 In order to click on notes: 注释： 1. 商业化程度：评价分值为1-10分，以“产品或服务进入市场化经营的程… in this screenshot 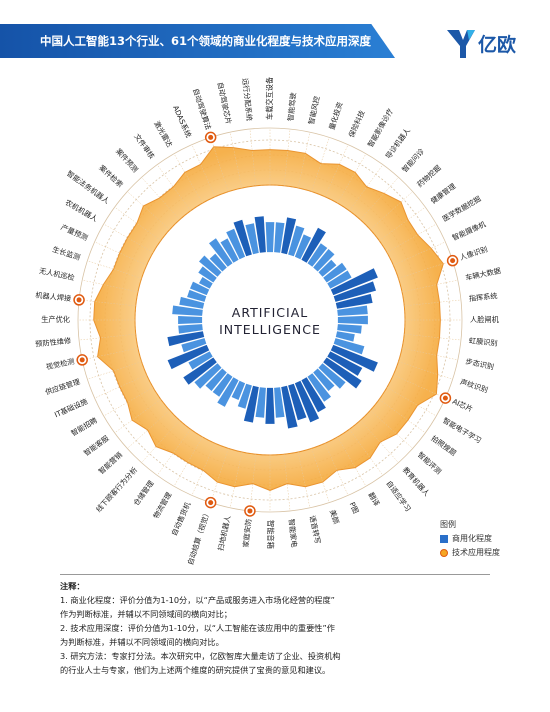, I will do `click(275, 638)`.